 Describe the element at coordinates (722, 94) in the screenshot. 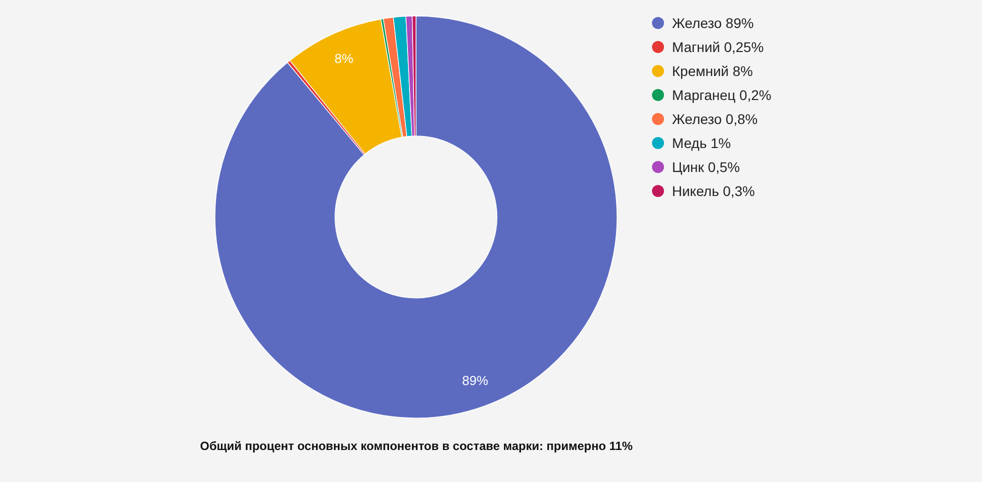

I see `legend-label: Марганец 0,2%` at that location.